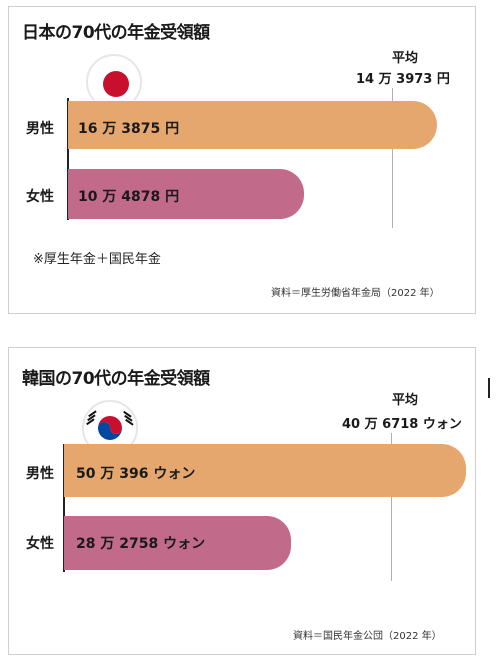 The image size is (496, 660). I want to click on japan-flag-circle, so click(114, 77).